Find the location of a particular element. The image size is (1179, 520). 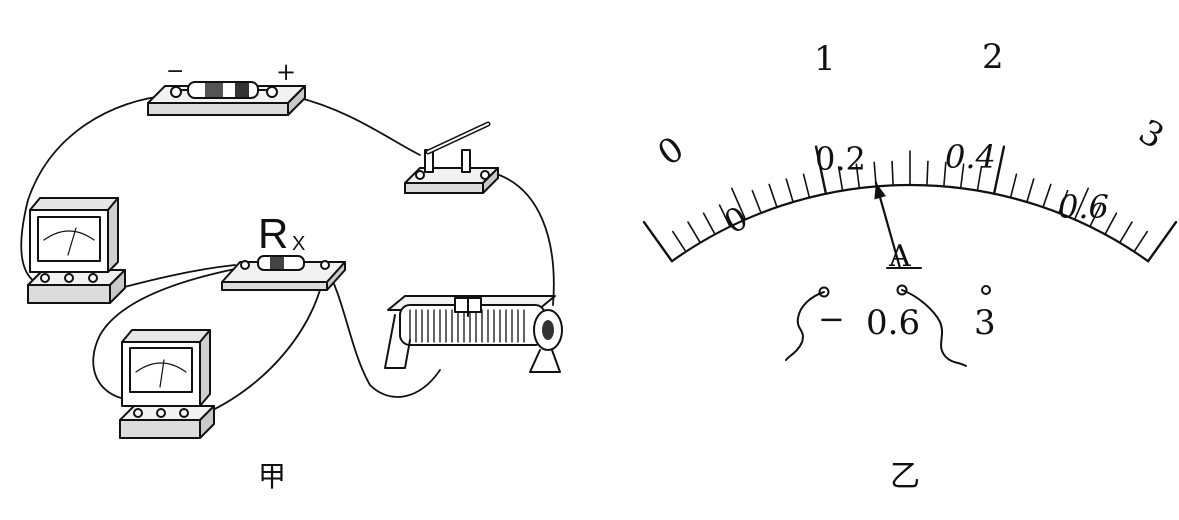

figure-b-caption: 乙 is located at coordinates (905, 476).